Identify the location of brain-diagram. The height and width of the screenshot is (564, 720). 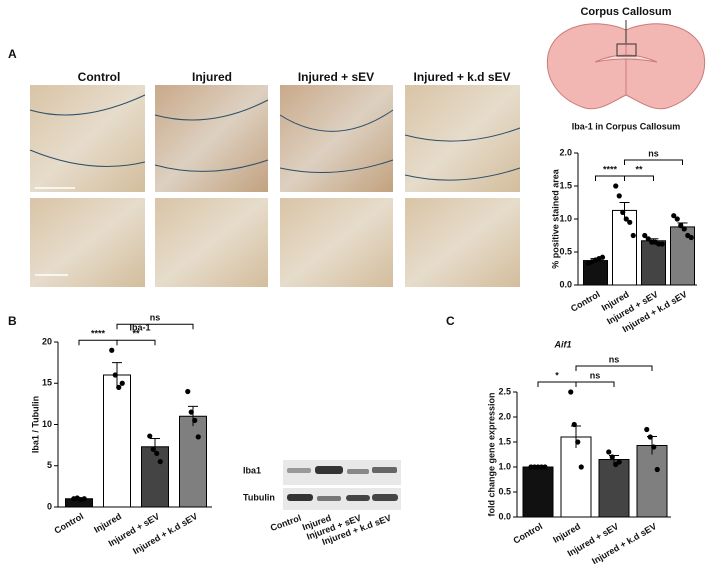
(626, 65).